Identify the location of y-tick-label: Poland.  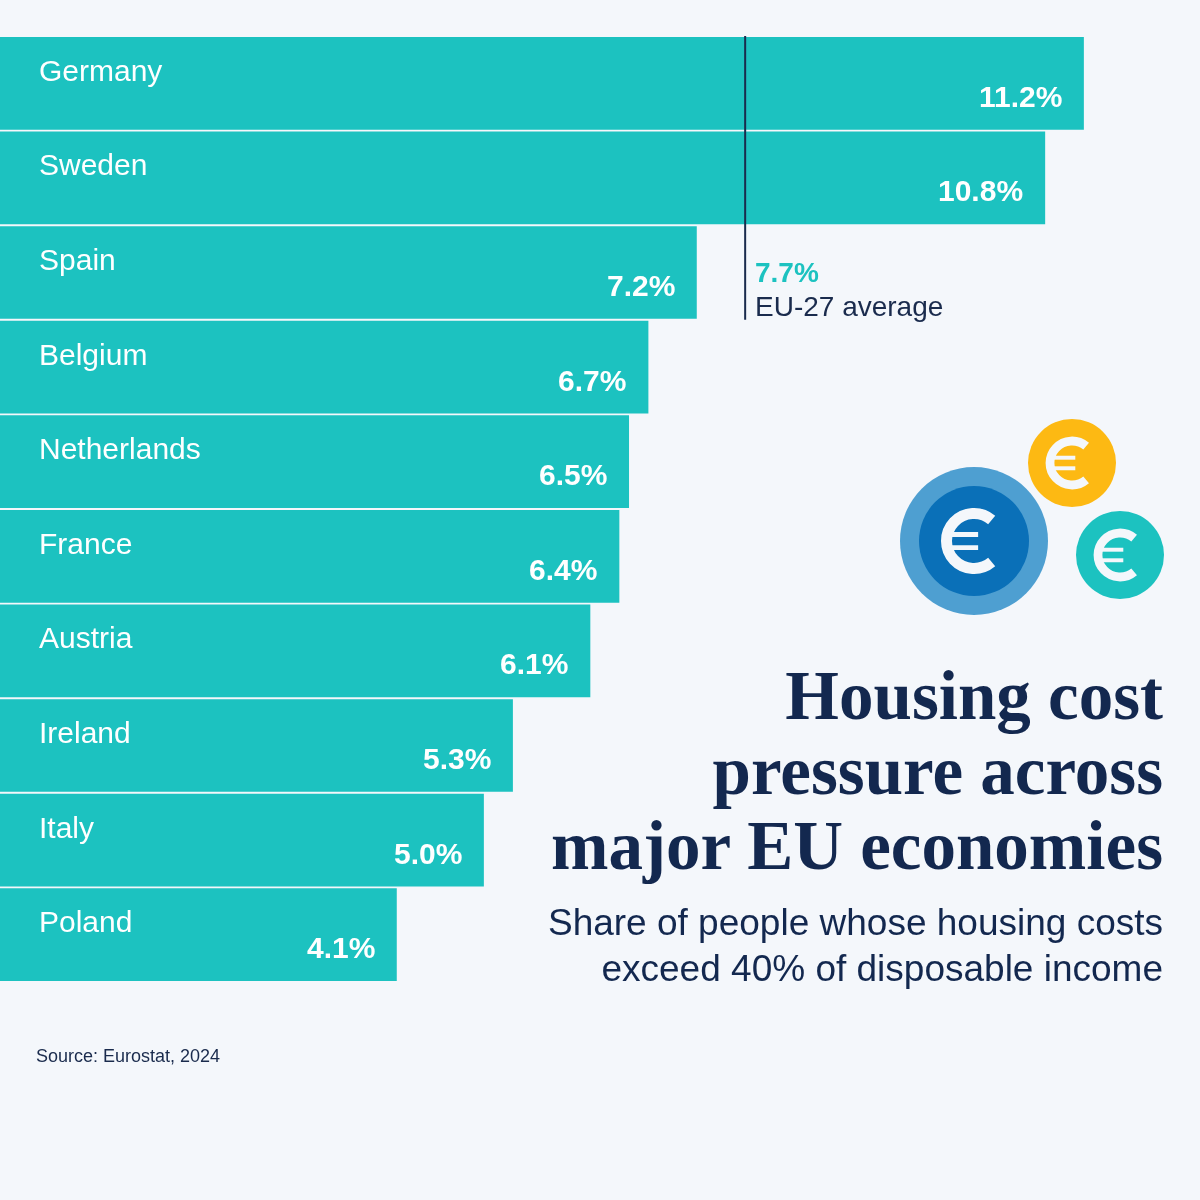
(86, 922).